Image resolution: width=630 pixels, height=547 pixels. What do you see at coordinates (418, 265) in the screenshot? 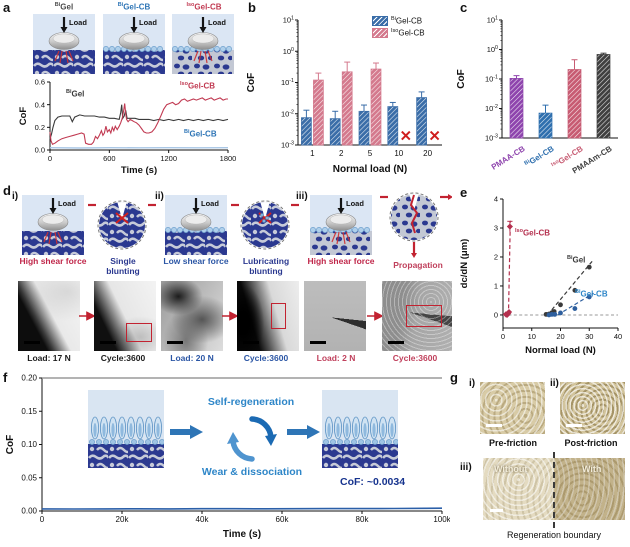
I see `inset-caption: Propagation` at bounding box center [418, 265].